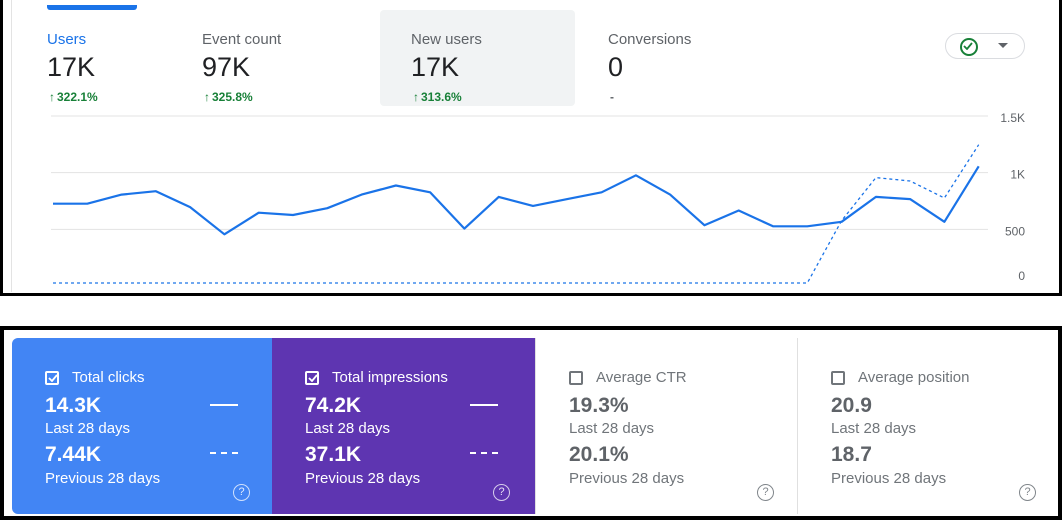  Describe the element at coordinates (1017, 175) in the screenshot. I see `y-tick-label: 1K` at that location.